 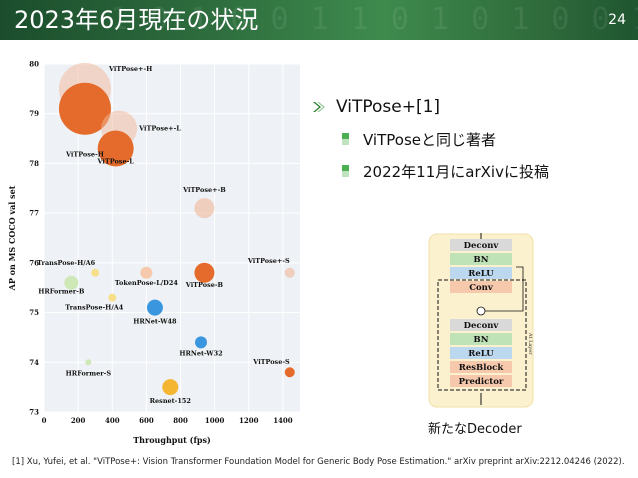 I want to click on y-tick-label: 77, so click(x=34, y=213).